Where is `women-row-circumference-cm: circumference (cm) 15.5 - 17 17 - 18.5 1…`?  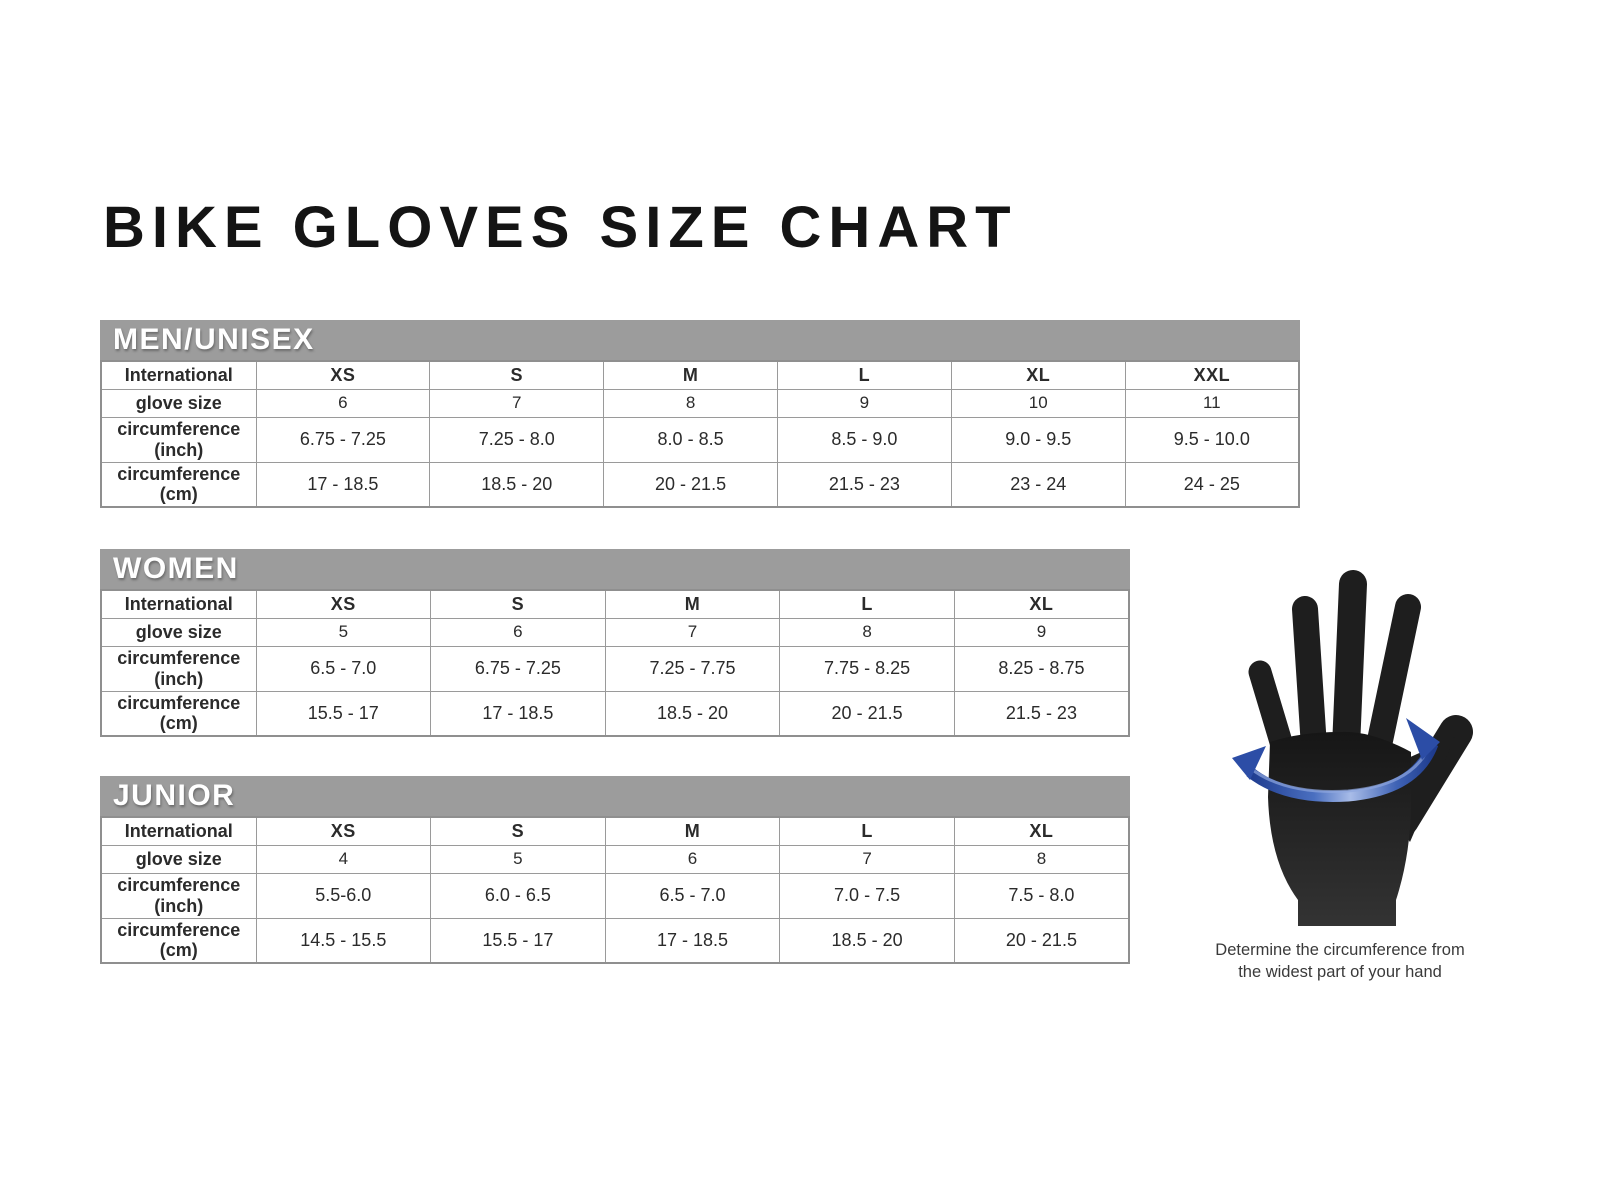
women-row-circumference-cm: circumference (cm) 15.5 - 17 17 - 18.5 1… is located at coordinates (615, 713).